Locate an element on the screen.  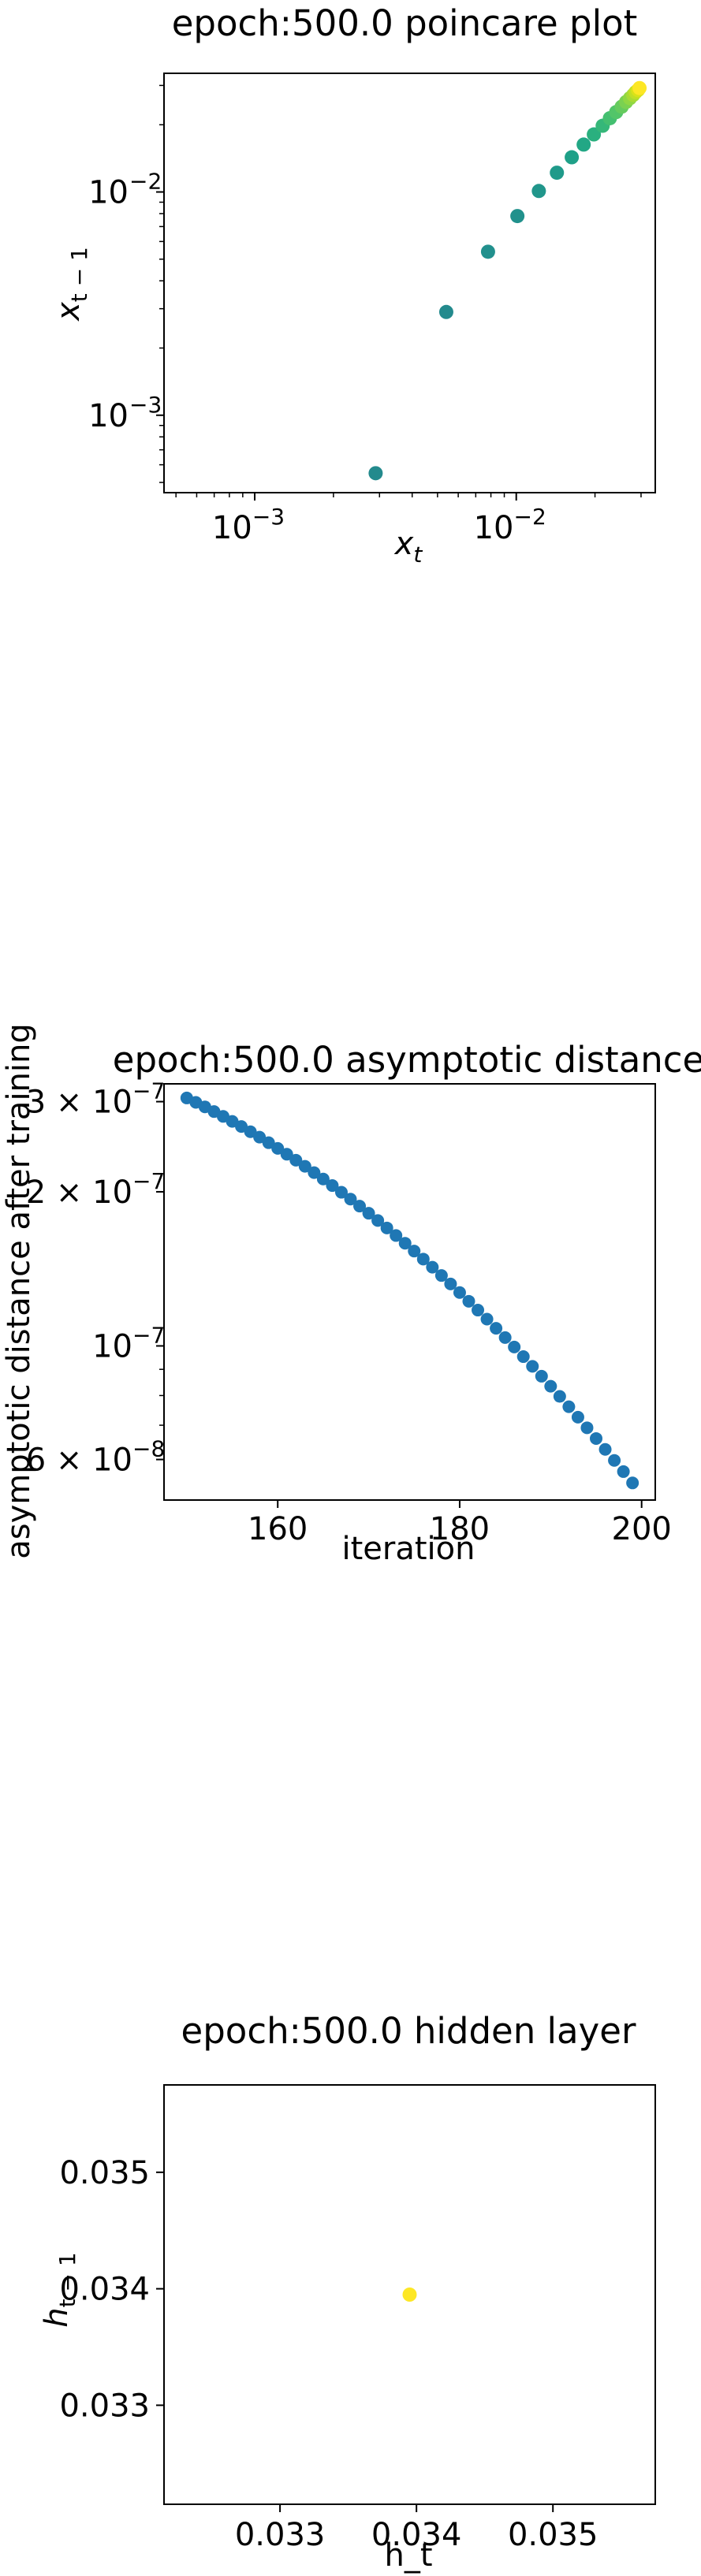
hidden-layer-y-axis-label-sub: t − 1 is located at coordinates (67, 2279).